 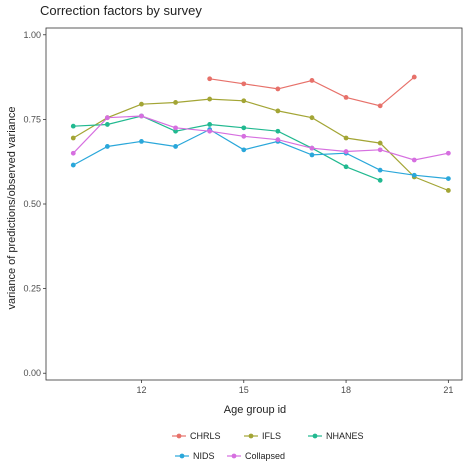 What do you see at coordinates (260, 138) in the screenshot?
I see `series-line-collapsed` at bounding box center [260, 138].